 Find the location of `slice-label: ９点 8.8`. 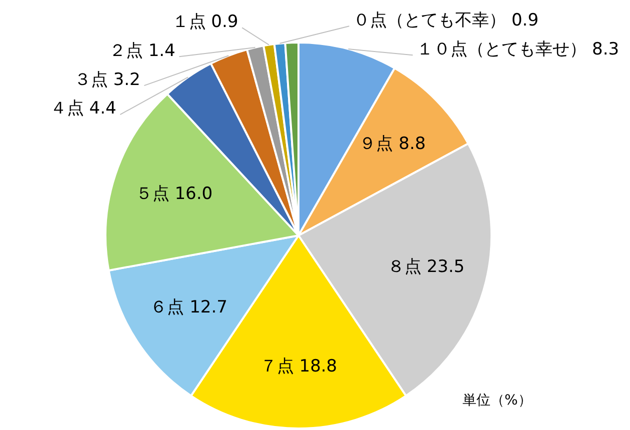

slice-label: ９点 8.8 is located at coordinates (392, 144).